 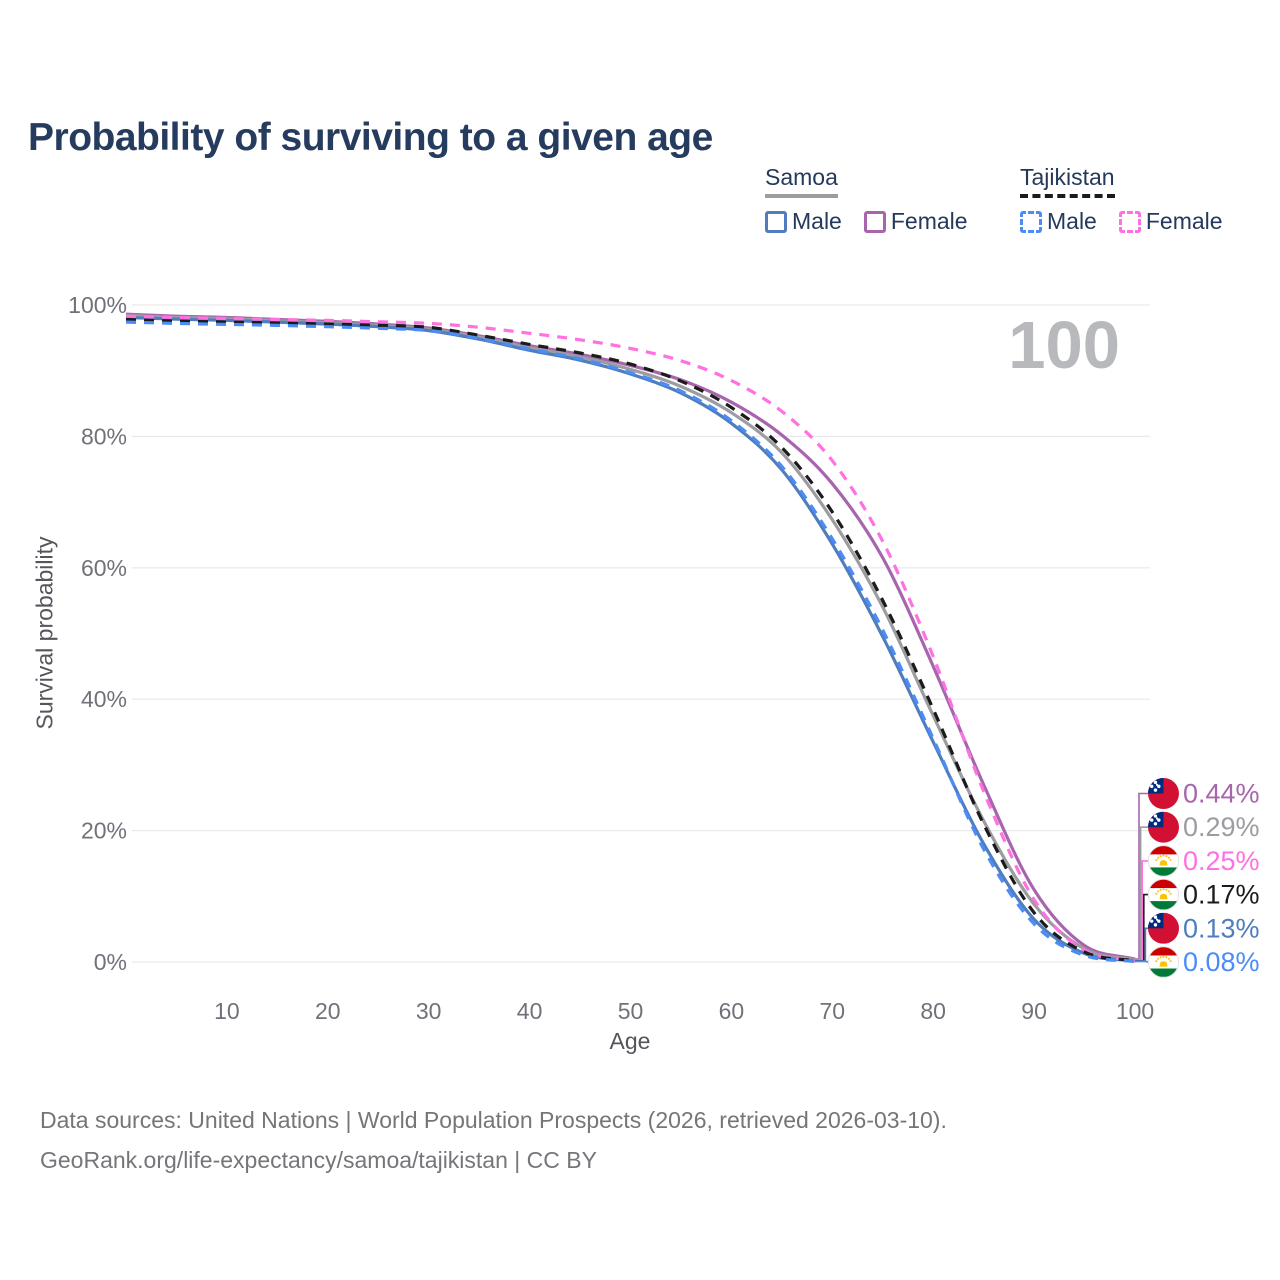 What do you see at coordinates (1135, 1011) in the screenshot?
I see `x-tick-label: 100` at bounding box center [1135, 1011].